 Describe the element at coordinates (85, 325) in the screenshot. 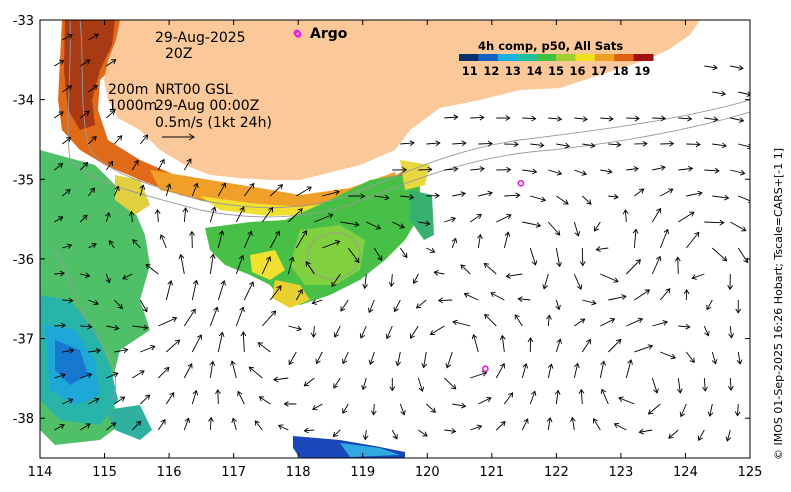

I see `contour-west-loop` at that location.